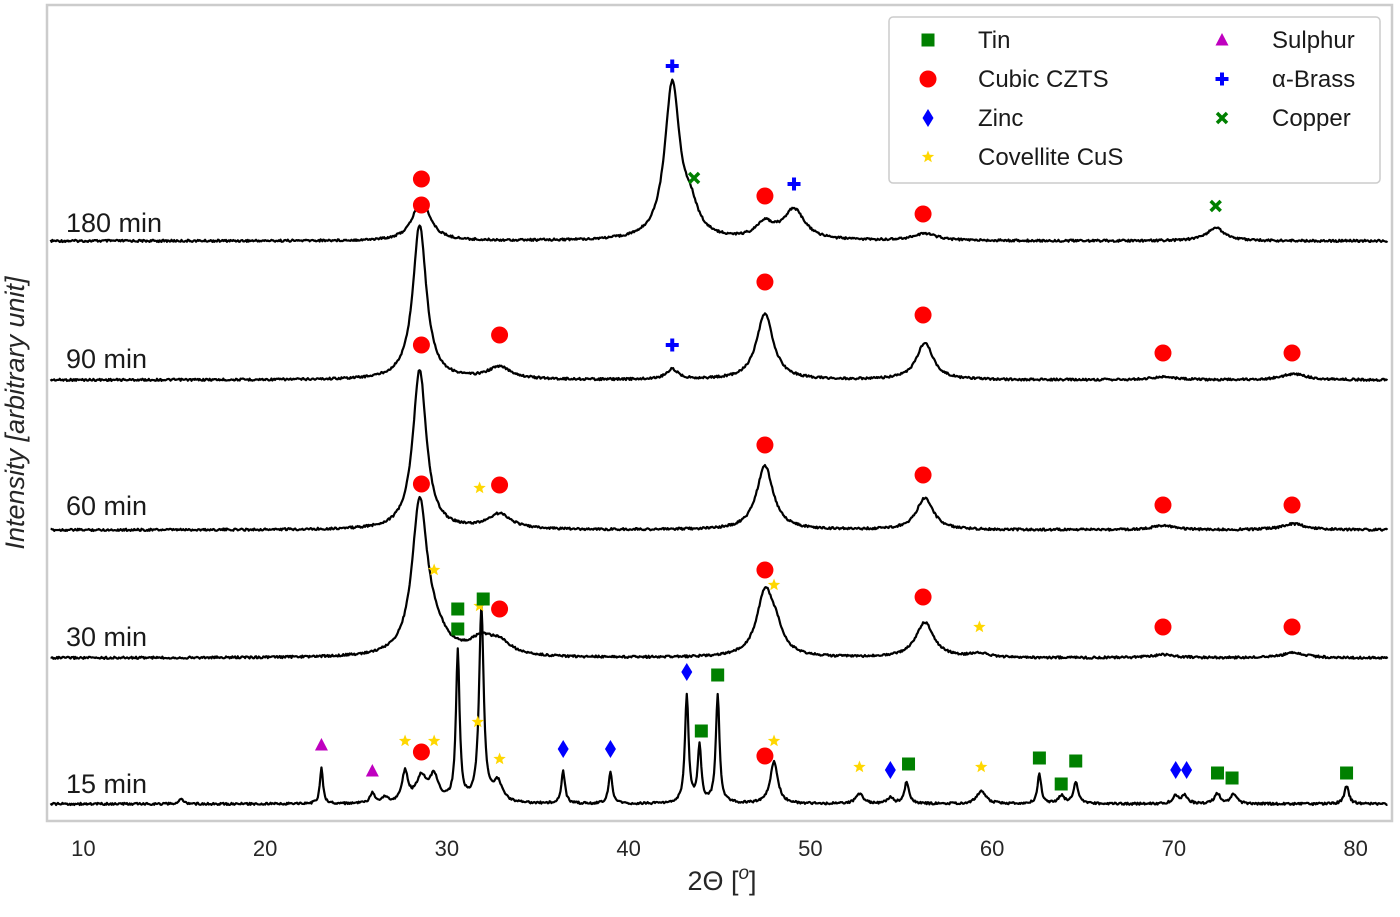 The image size is (1400, 917). I want to click on trace-label: 180 min, so click(114, 223).